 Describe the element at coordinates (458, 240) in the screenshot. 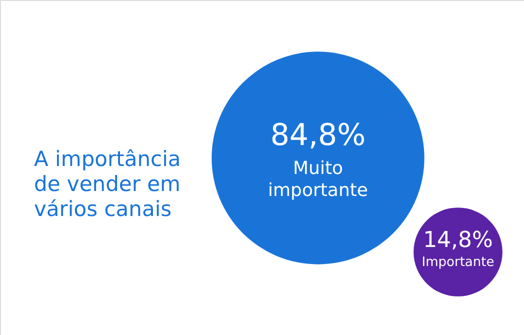

I see `data-label: 14,8%` at that location.